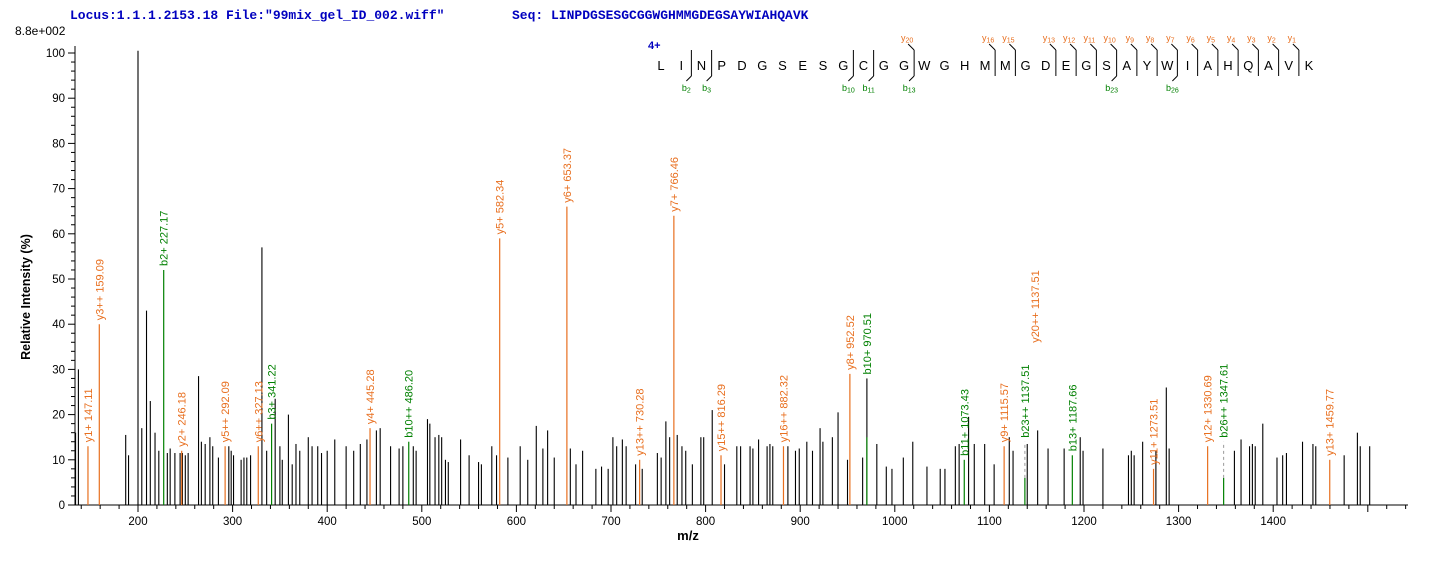 The width and height of the screenshot is (1436, 562). Describe the element at coordinates (800, 522) in the screenshot. I see `x-axis-tick-label: 900` at that location.